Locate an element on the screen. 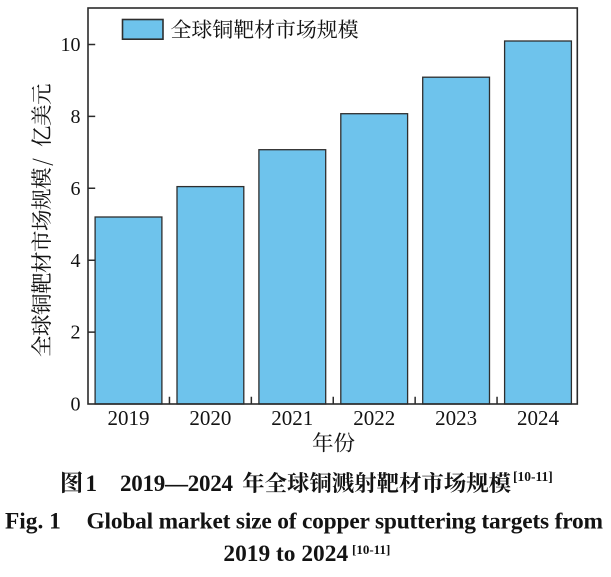 The image size is (611, 577). svg-text: 2019 is located at coordinates (129, 418).